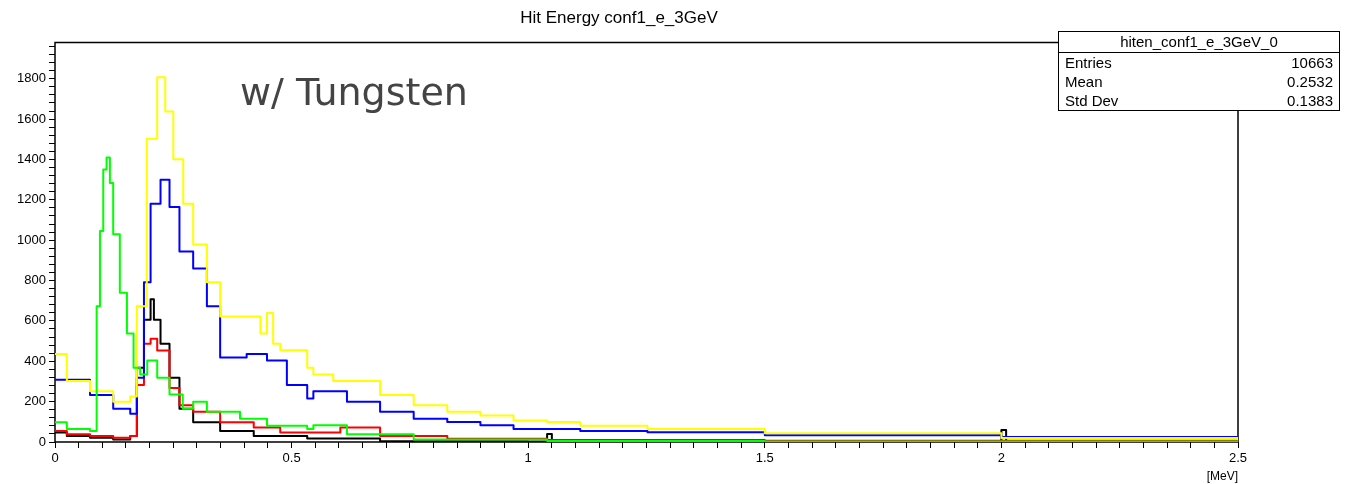 This screenshot has height=484, width=1358. I want to click on x-tick-label: 0, so click(55, 458).